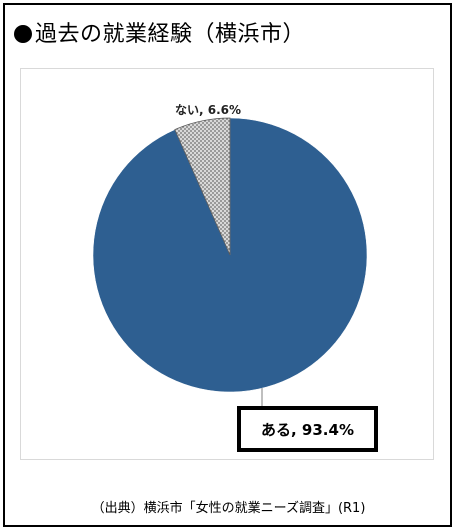 Image resolution: width=457 pixels, height=531 pixels. Describe the element at coordinates (228, 508) in the screenshot. I see `source-note: （出典）横浜市「女性の就業ニーズ調査」(R1)` at that location.